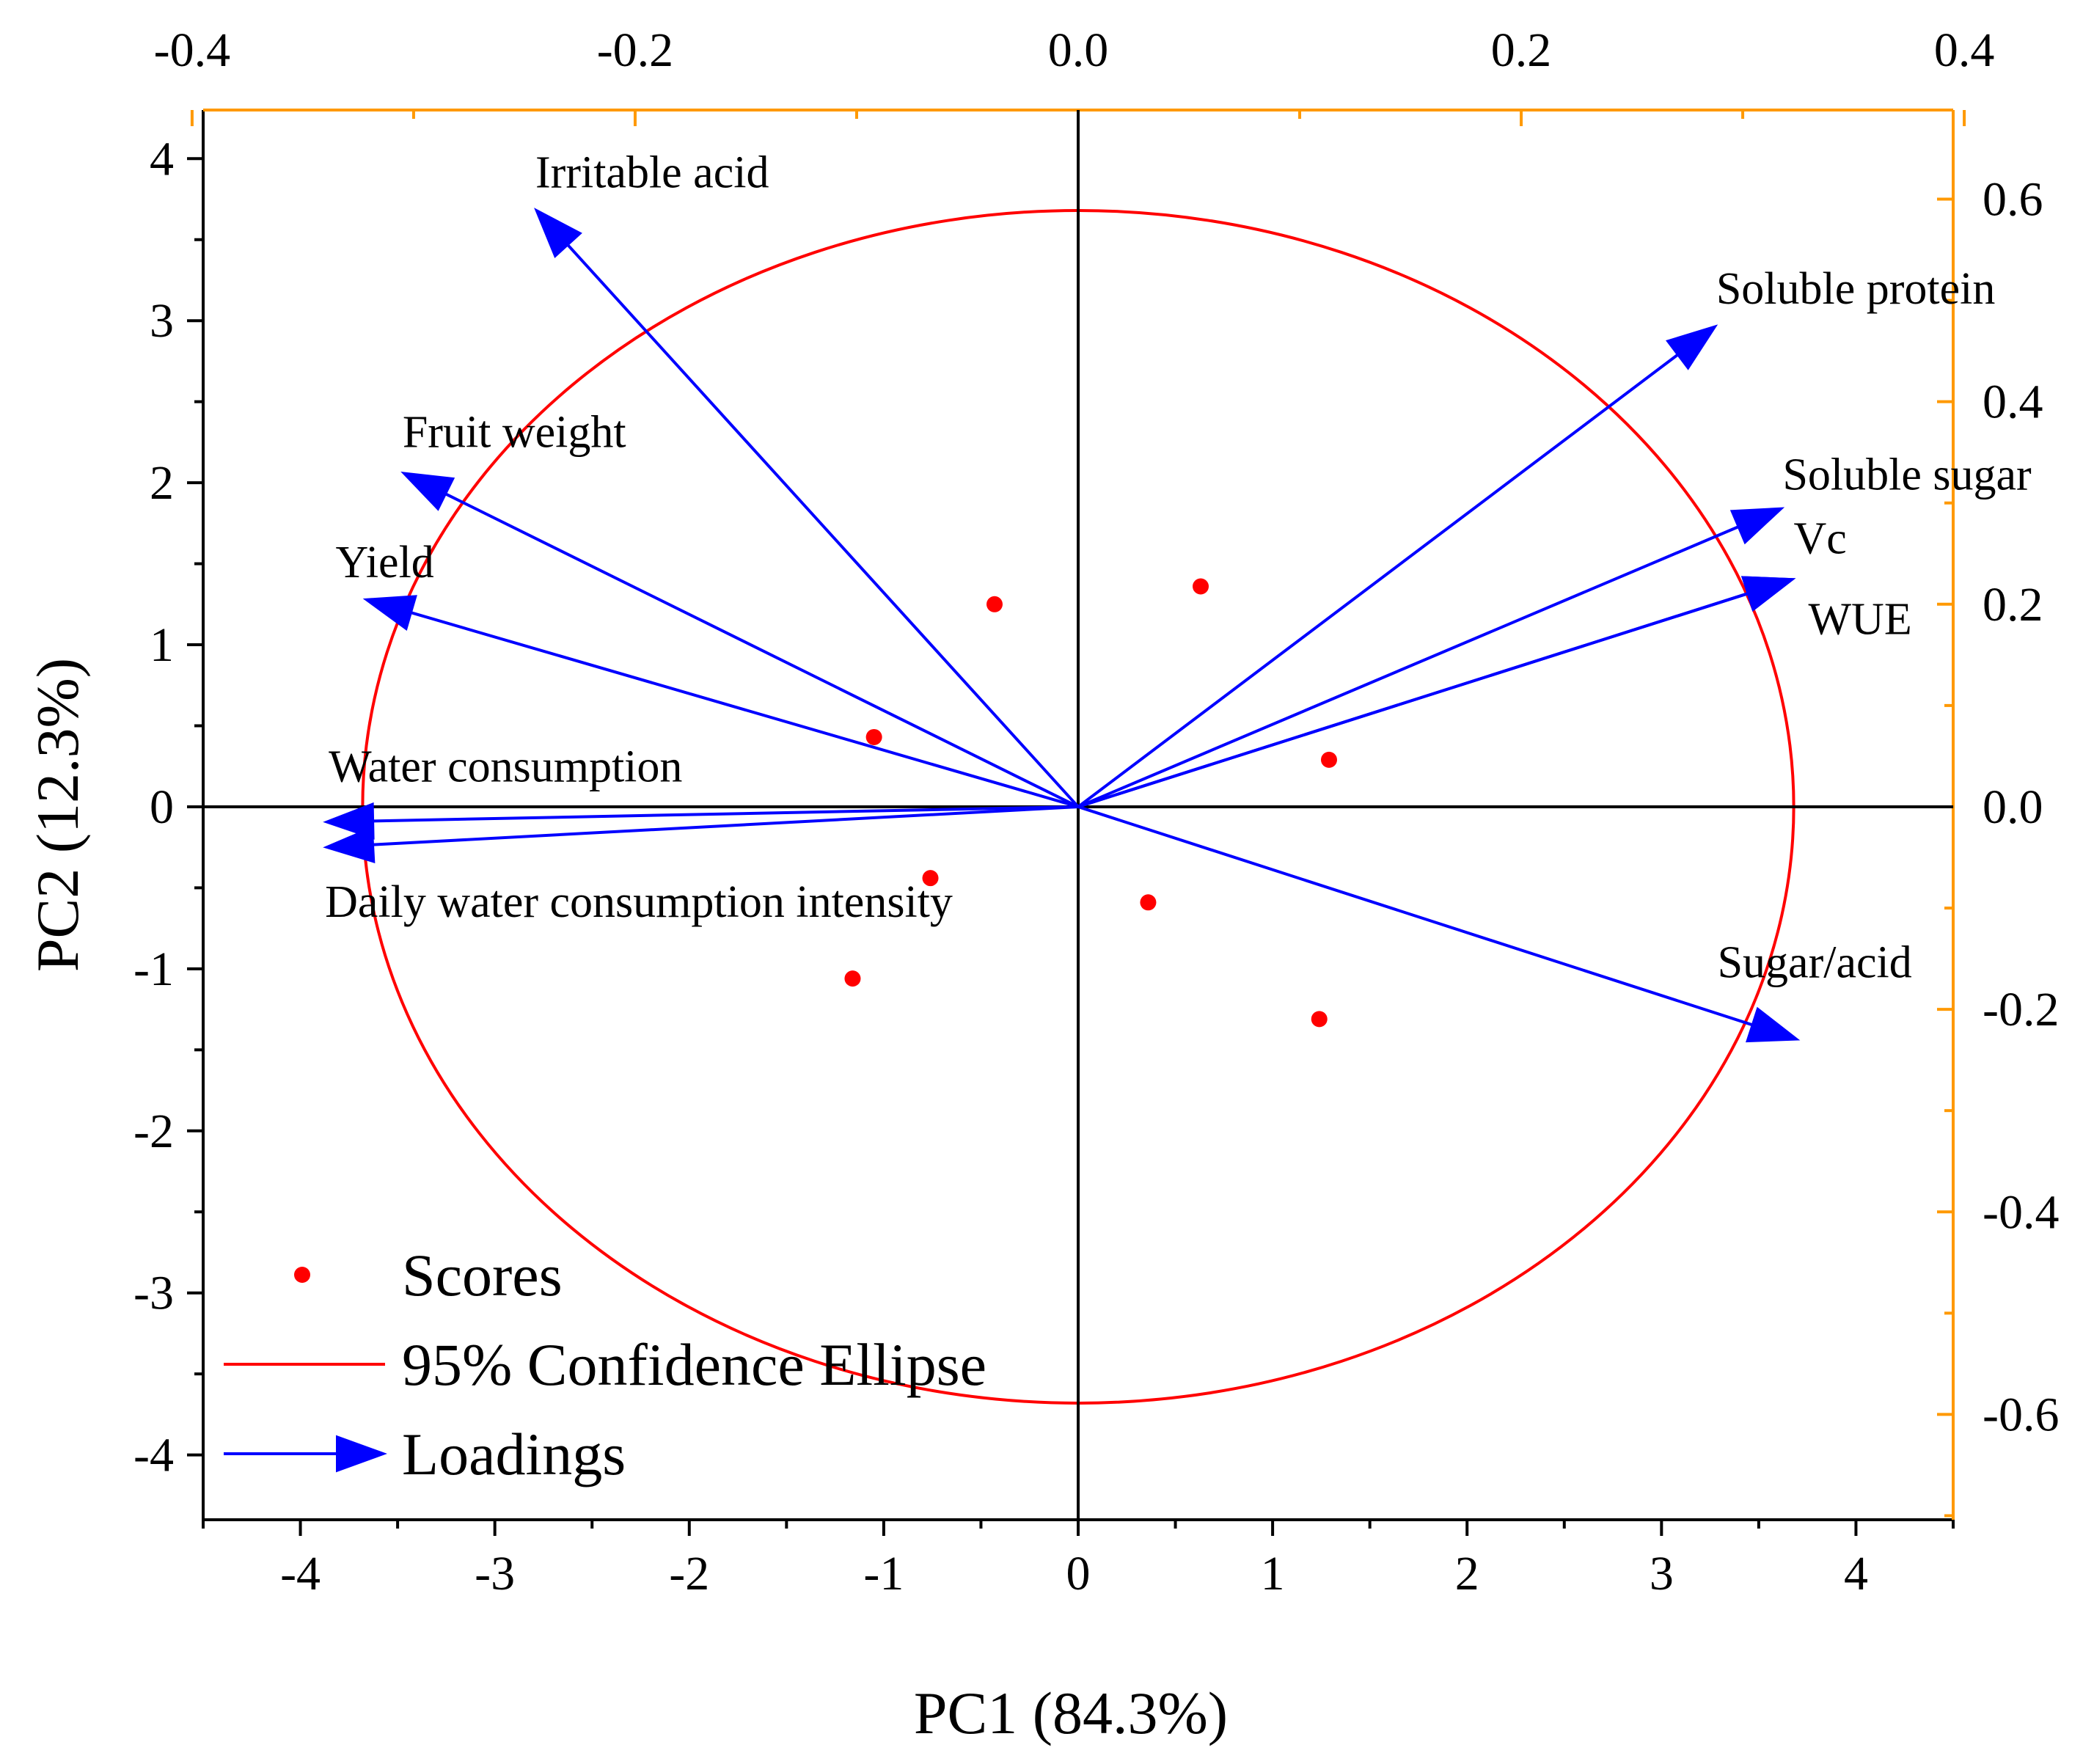 The image size is (2094, 1764). I want to click on loading-arrow-yield, so click(720, 701).